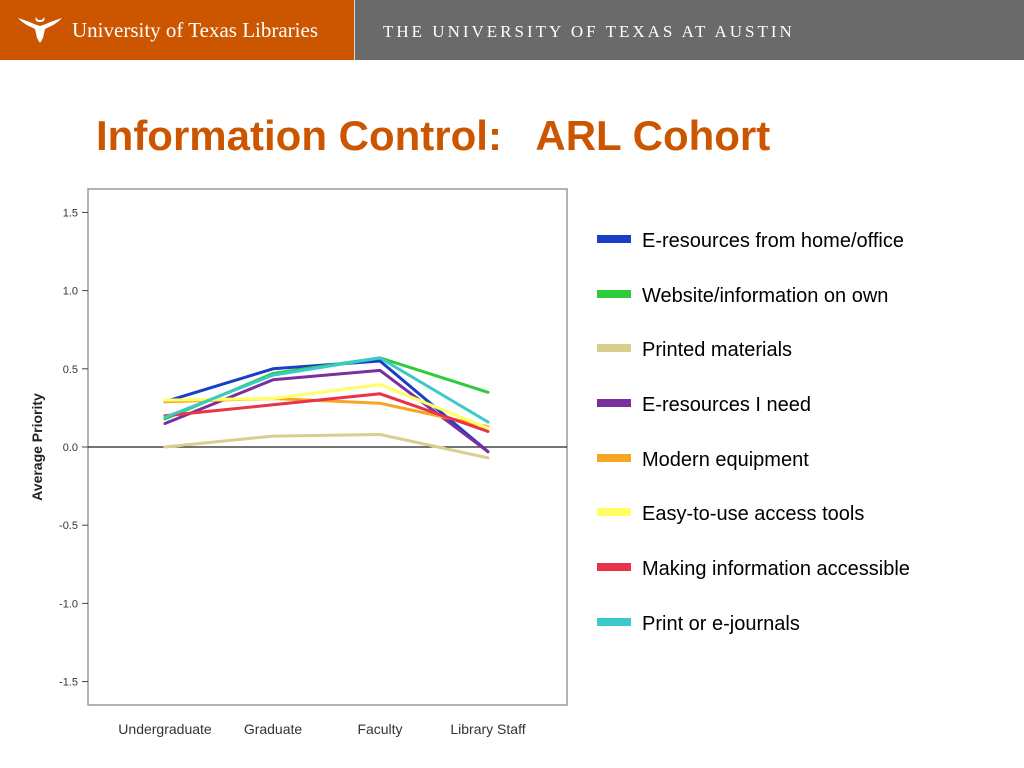  I want to click on y-tick-label: -1.0, so click(68, 604).